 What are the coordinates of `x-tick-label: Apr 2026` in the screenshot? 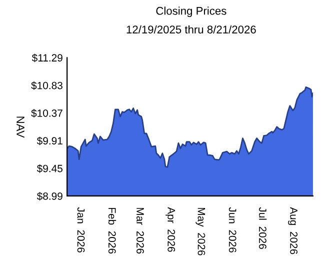 It's located at (171, 229).